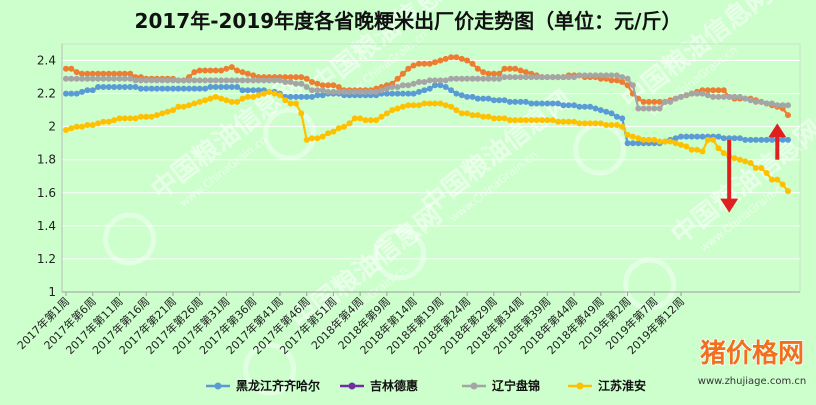 Image resolution: width=816 pixels, height=405 pixels. I want to click on y-tick-label: 2.2, so click(46, 94).